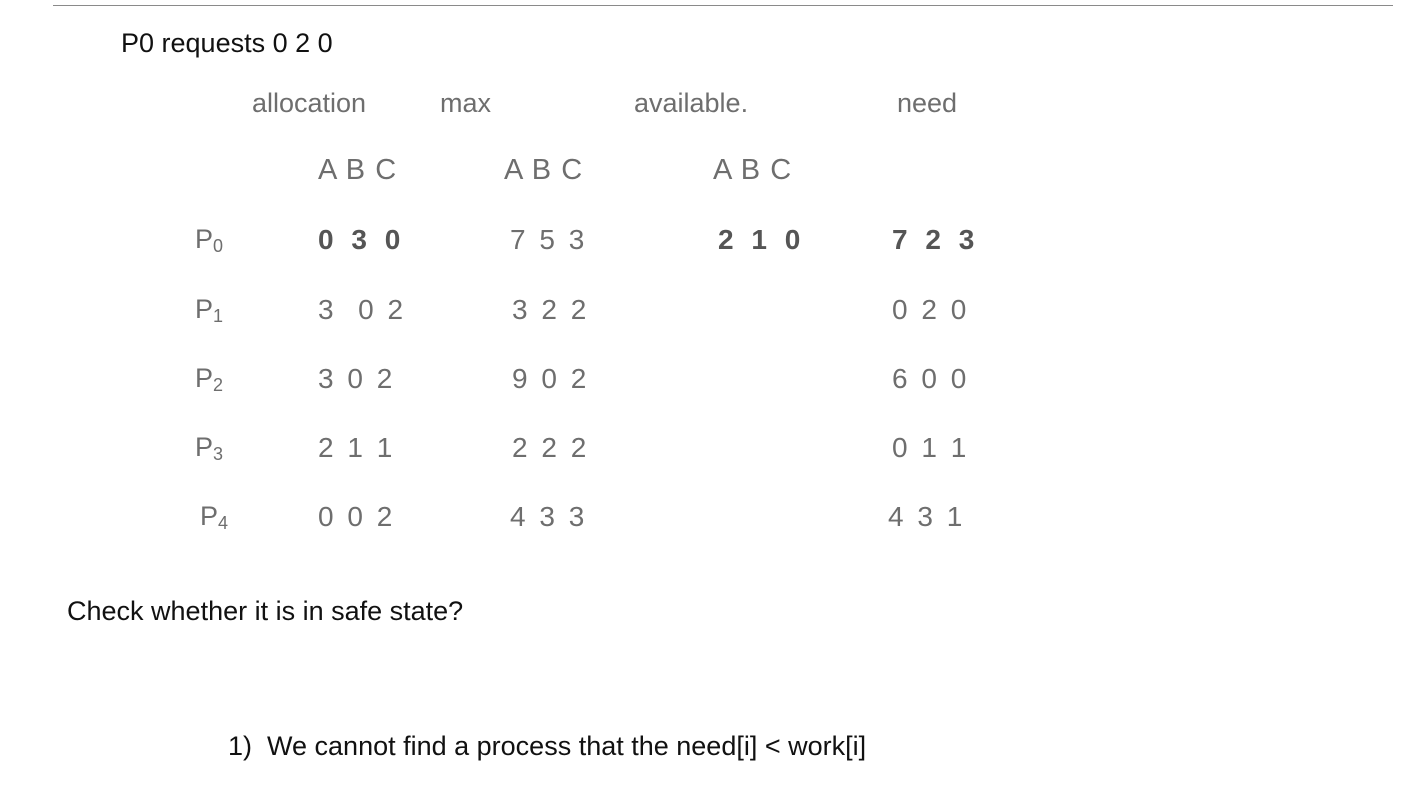  What do you see at coordinates (309, 103) in the screenshot?
I see `allocation-header: allocation` at bounding box center [309, 103].